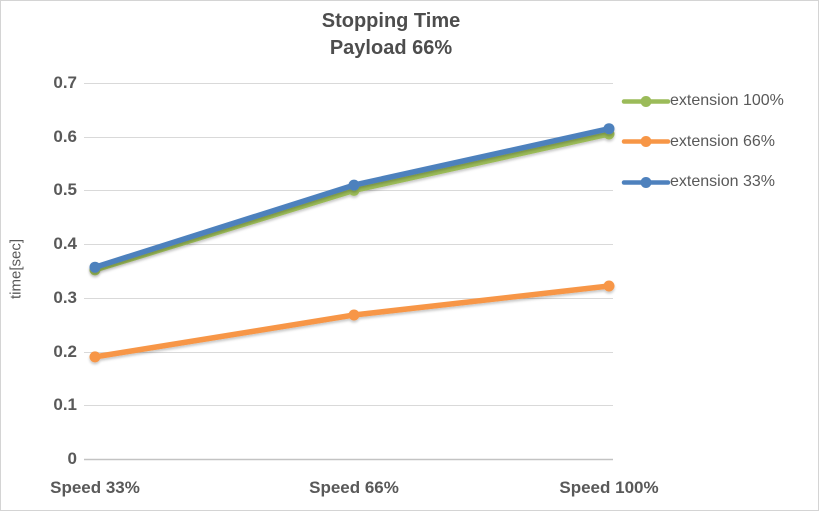 Image resolution: width=819 pixels, height=511 pixels. Describe the element at coordinates (65, 244) in the screenshot. I see `y-tick-label: 0.4` at that location.